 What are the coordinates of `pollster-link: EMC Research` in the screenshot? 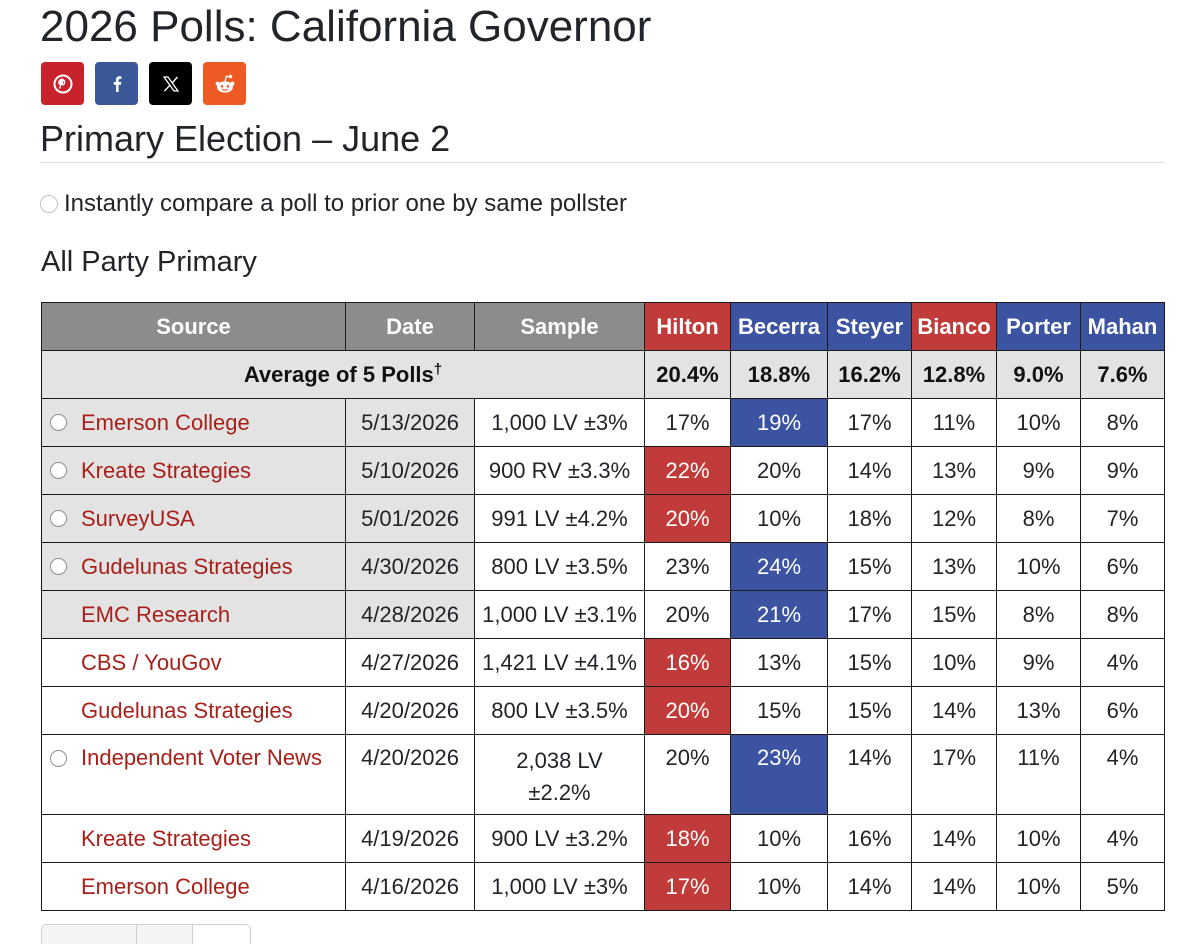 It's located at (156, 614).